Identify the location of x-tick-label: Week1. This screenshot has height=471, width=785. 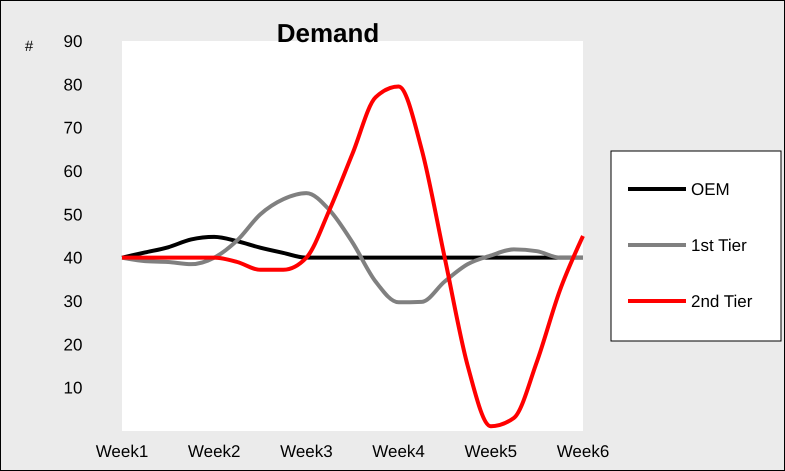
(122, 451).